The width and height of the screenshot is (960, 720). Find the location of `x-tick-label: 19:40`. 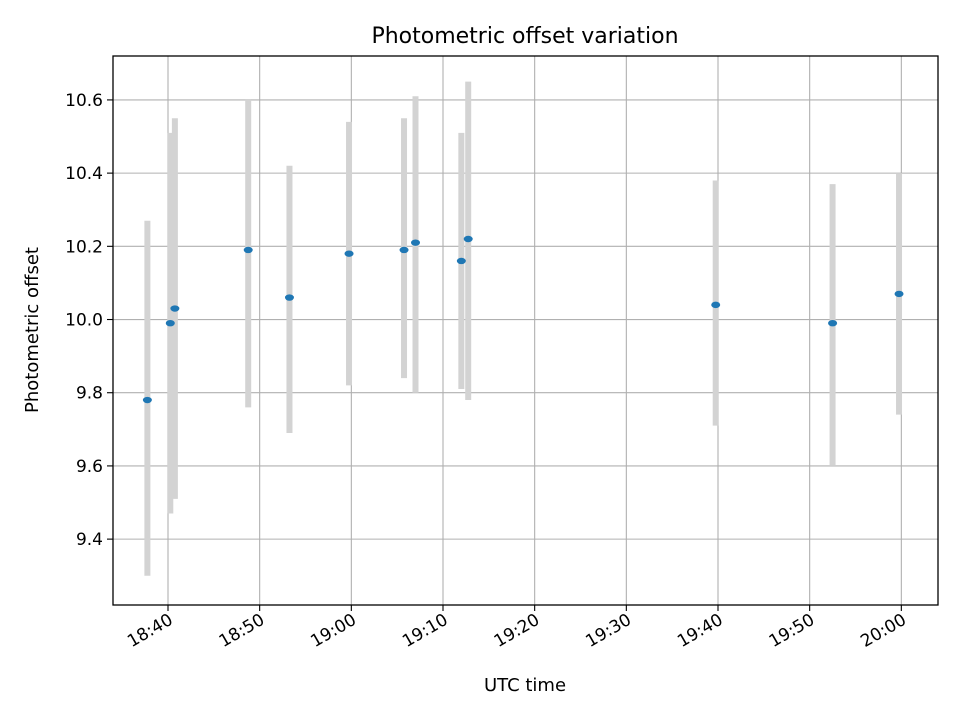

x-tick-label: 19:40 is located at coordinates (700, 631).